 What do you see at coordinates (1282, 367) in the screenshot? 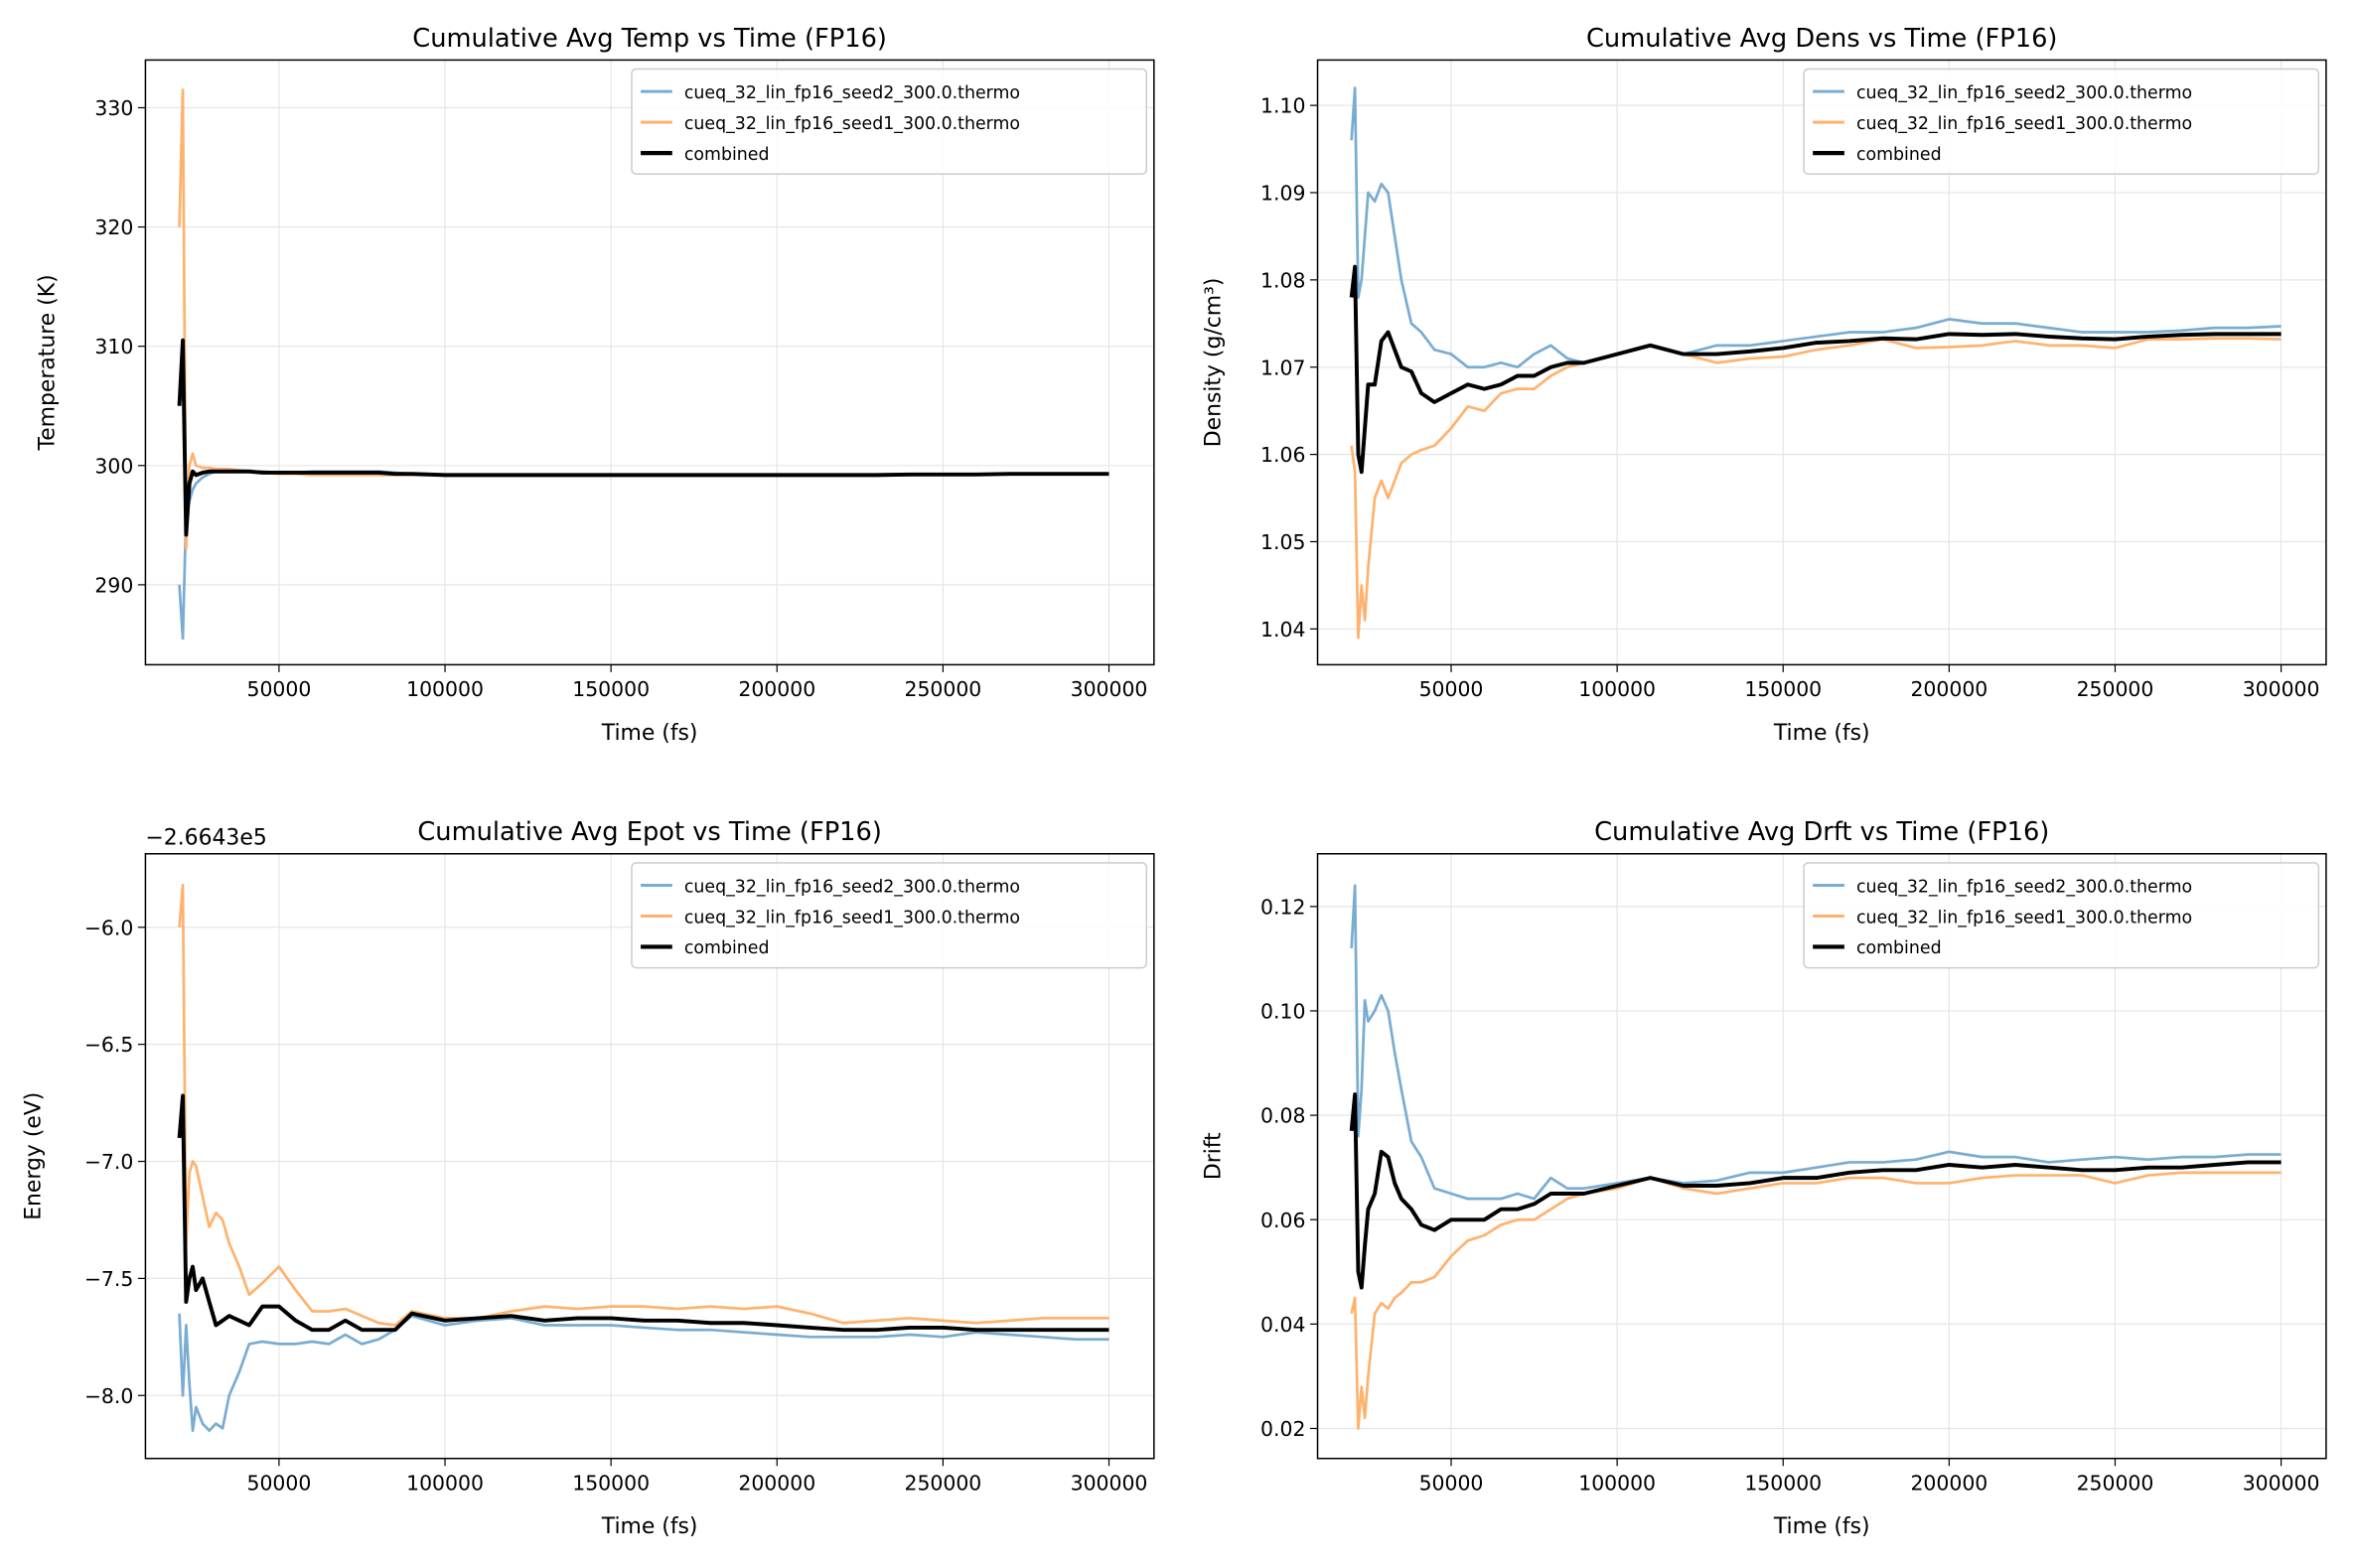
I see `y-tick-label: 1.07` at bounding box center [1282, 367].